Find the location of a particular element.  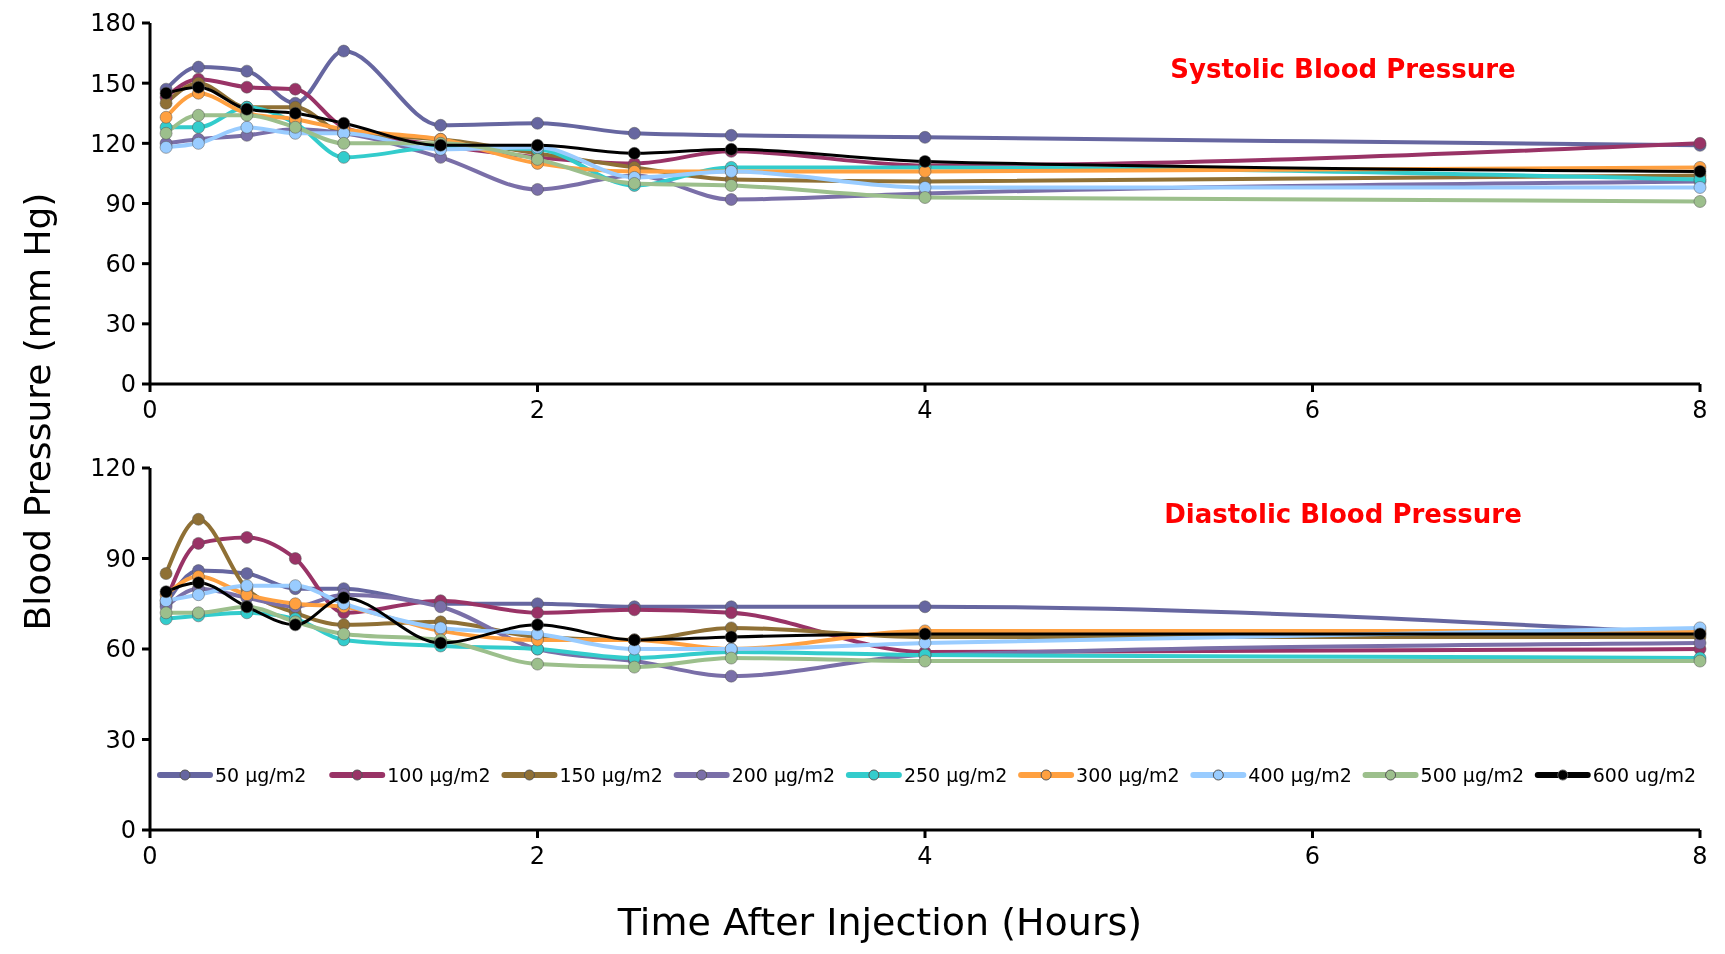

legend-label: 500 µg/m2 is located at coordinates (1472, 774).